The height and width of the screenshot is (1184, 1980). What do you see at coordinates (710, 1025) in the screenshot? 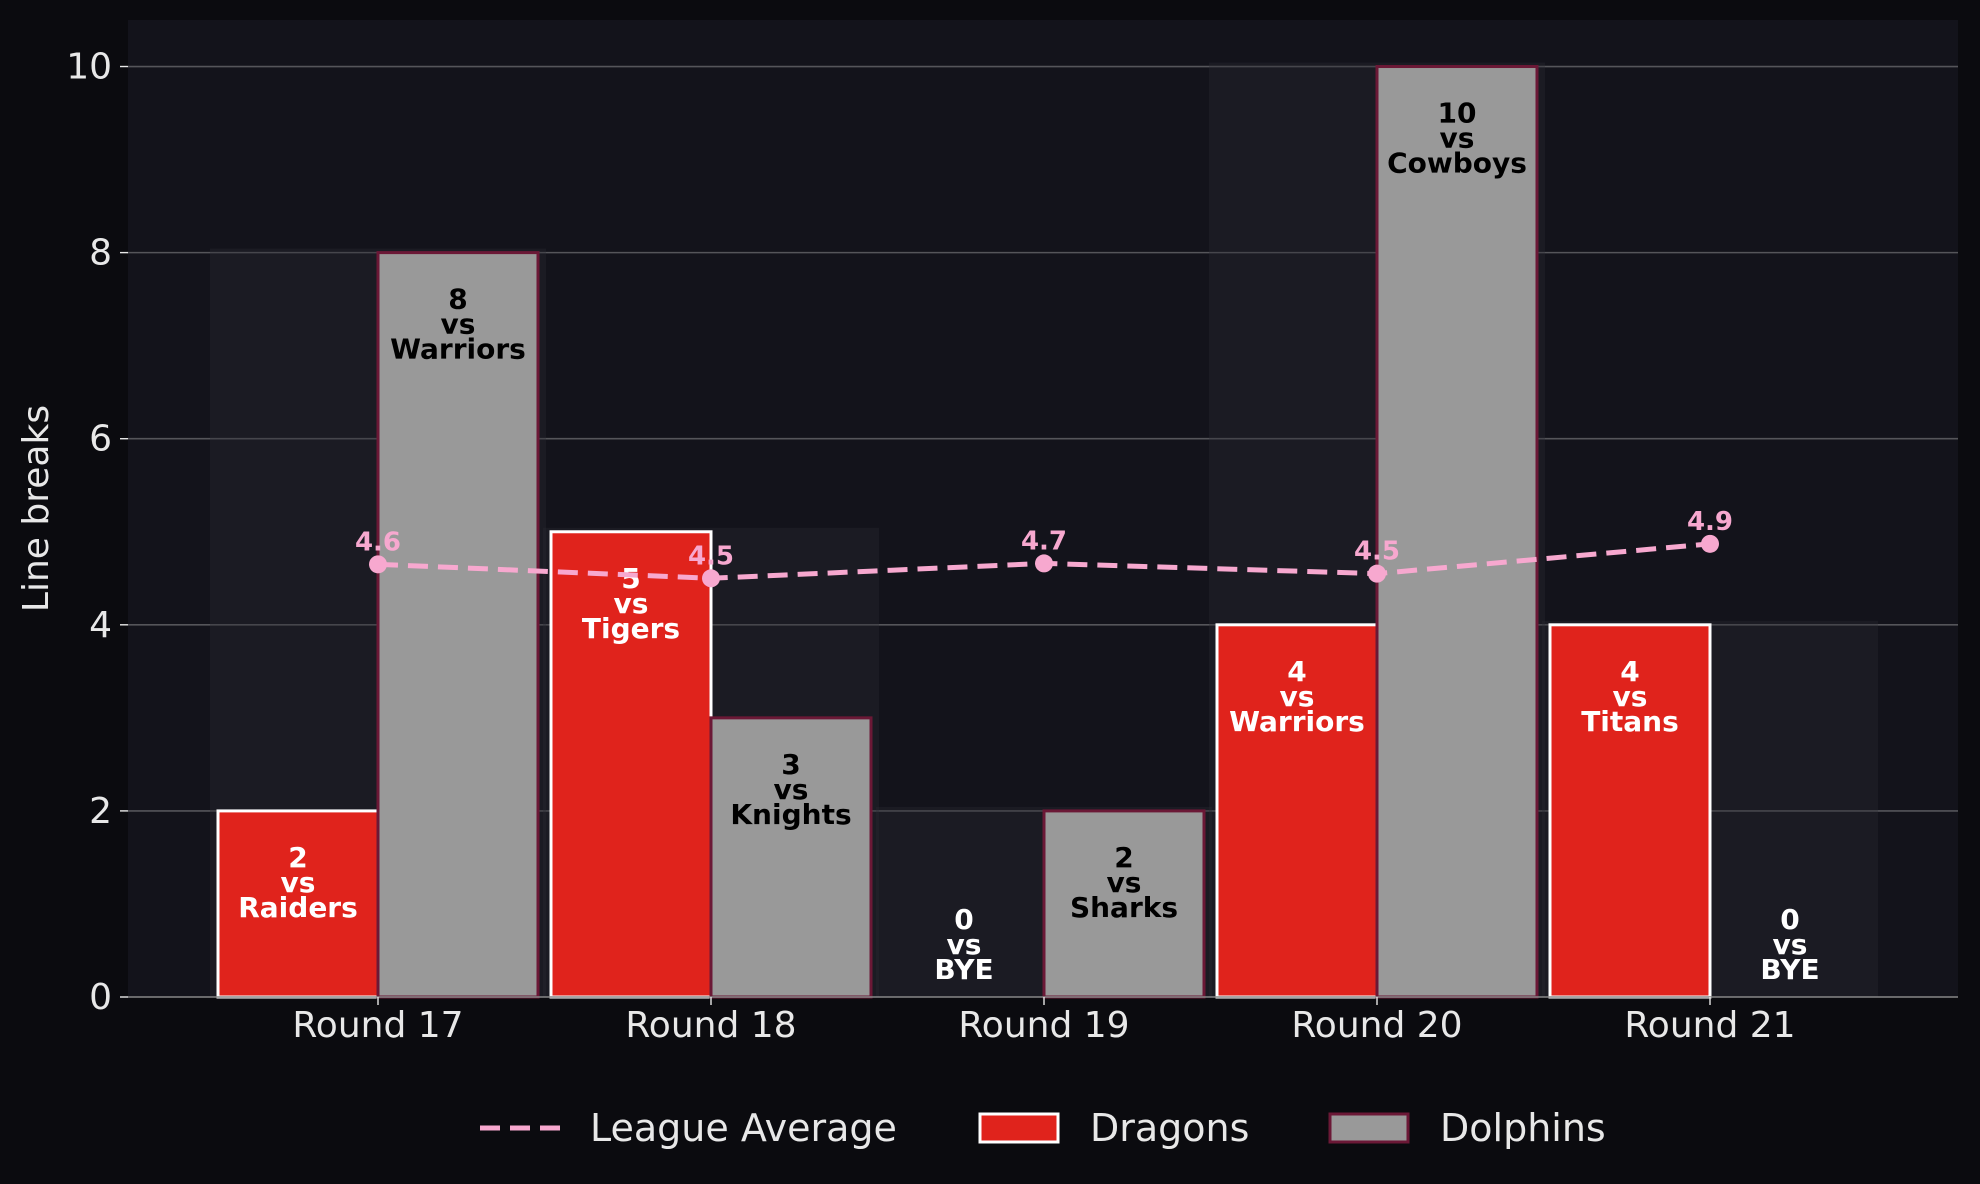
I see `x-tick-label-round-18: Round 18` at bounding box center [710, 1025].